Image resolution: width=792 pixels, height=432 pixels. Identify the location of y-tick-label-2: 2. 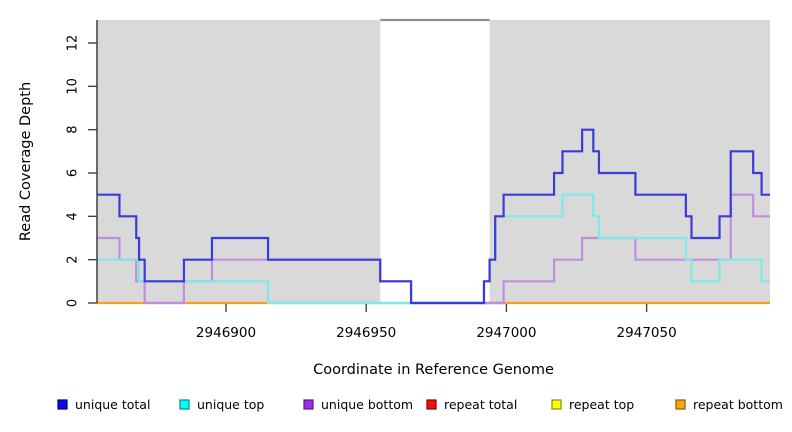
(73, 260).